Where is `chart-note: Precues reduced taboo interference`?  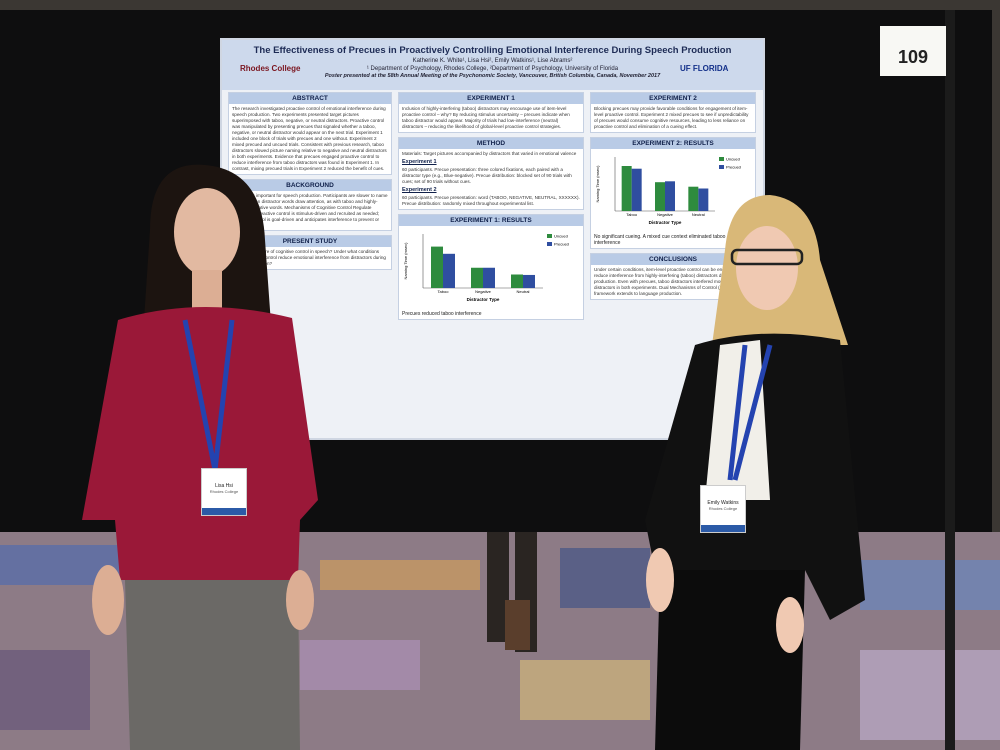 chart-note: Precues reduced taboo interference is located at coordinates (442, 313).